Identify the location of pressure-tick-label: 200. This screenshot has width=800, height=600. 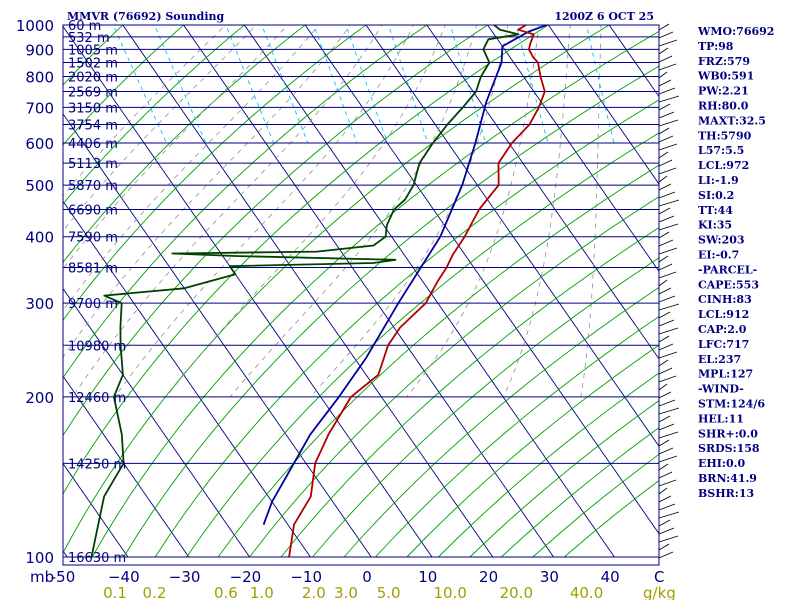
(39, 398).